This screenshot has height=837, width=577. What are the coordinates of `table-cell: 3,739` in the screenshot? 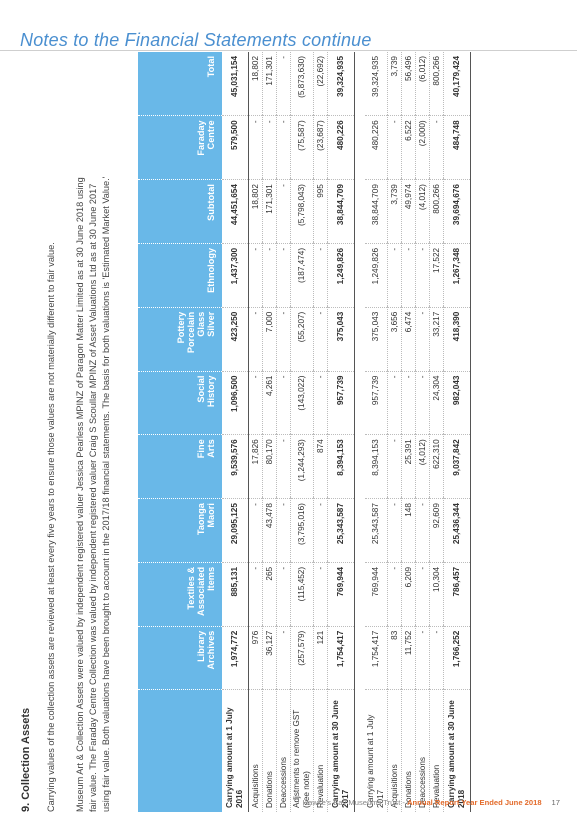 It's located at (394, 211).